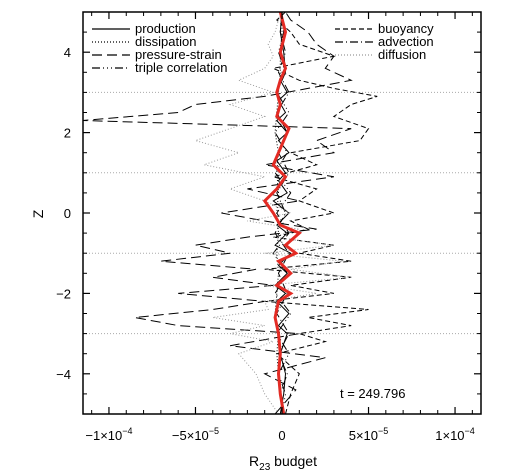 This screenshot has height=473, width=526. I want to click on x-axis-title: R23 budget, so click(283, 463).